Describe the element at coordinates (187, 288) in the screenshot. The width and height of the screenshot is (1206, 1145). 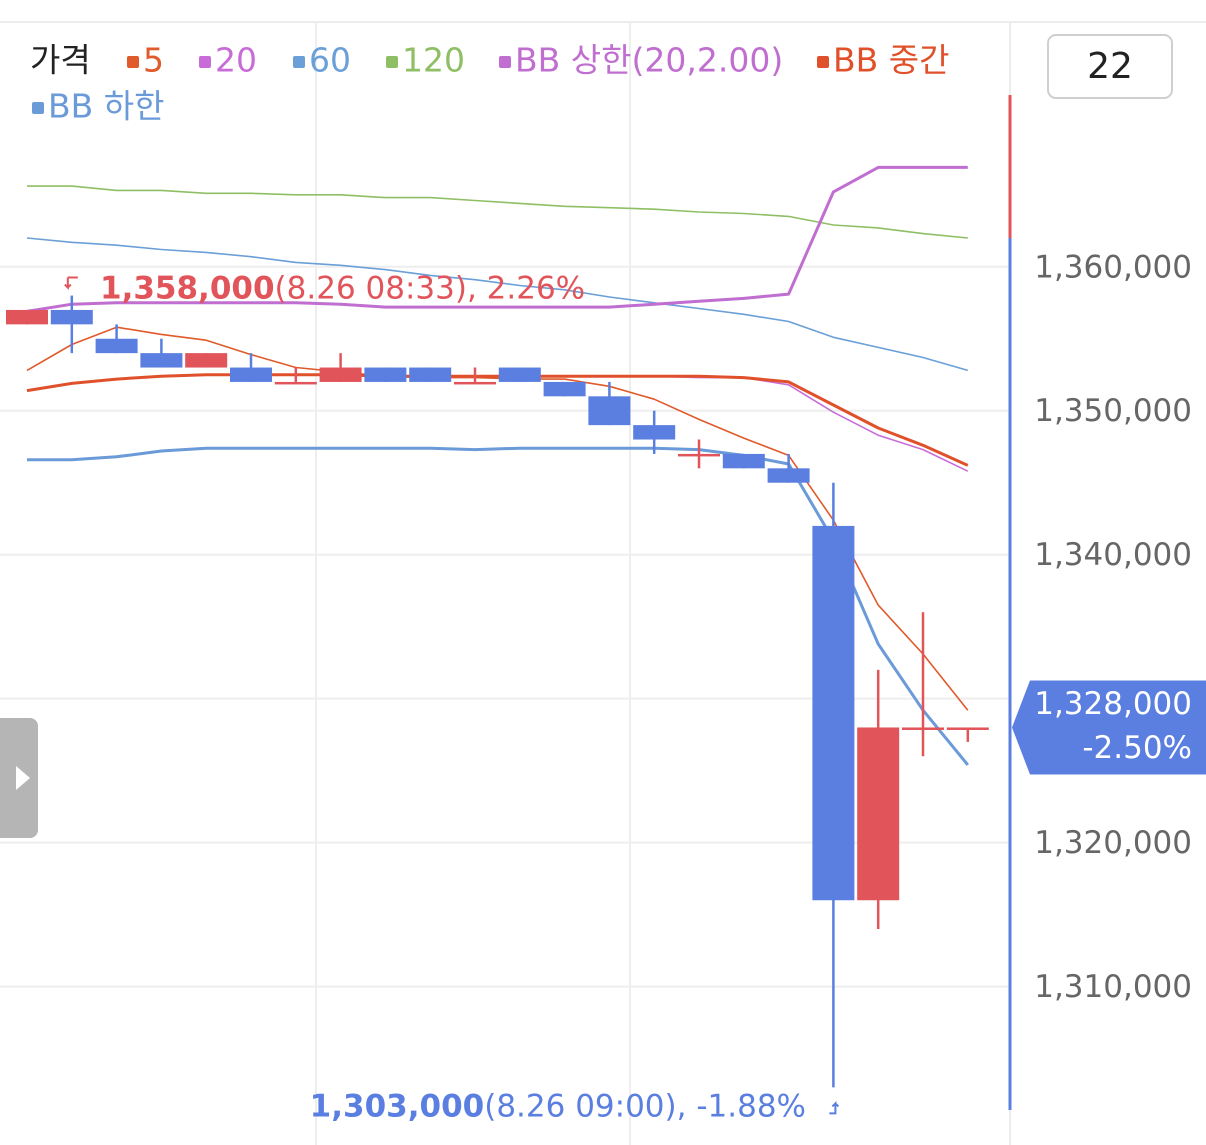
I see `high-value: 1,358,000` at that location.